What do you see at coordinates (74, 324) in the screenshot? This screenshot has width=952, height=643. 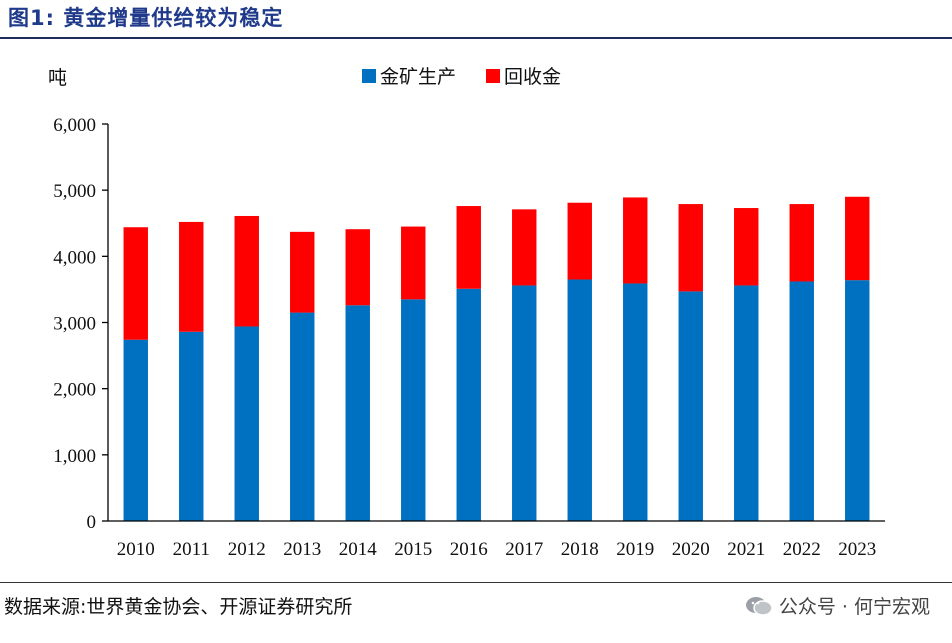 I see `y-tick-label: 3,000` at bounding box center [74, 324].